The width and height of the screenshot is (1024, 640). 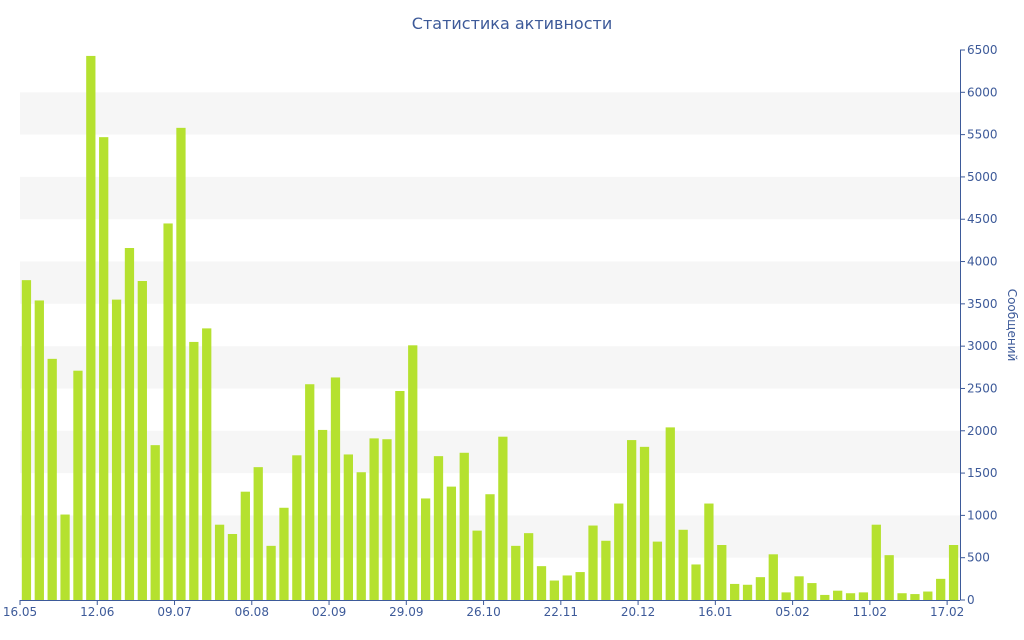 I want to click on x-tick-label: 29.09, so click(x=406, y=612).